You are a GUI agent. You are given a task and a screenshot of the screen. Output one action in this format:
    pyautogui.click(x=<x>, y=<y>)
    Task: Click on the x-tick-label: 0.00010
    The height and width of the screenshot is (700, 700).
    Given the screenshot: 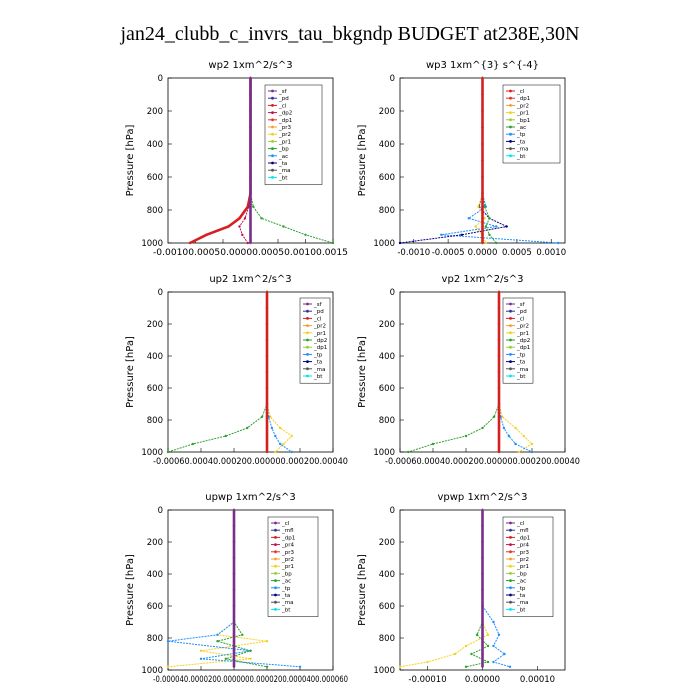 What is the action you would take?
    pyautogui.click(x=537, y=680)
    